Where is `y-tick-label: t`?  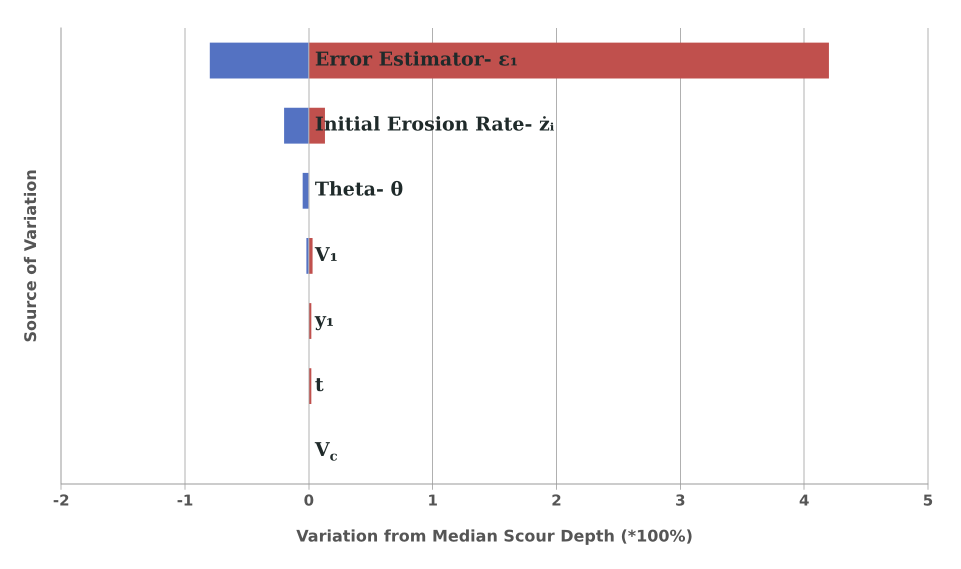
y-tick-label: t is located at coordinates (319, 385).